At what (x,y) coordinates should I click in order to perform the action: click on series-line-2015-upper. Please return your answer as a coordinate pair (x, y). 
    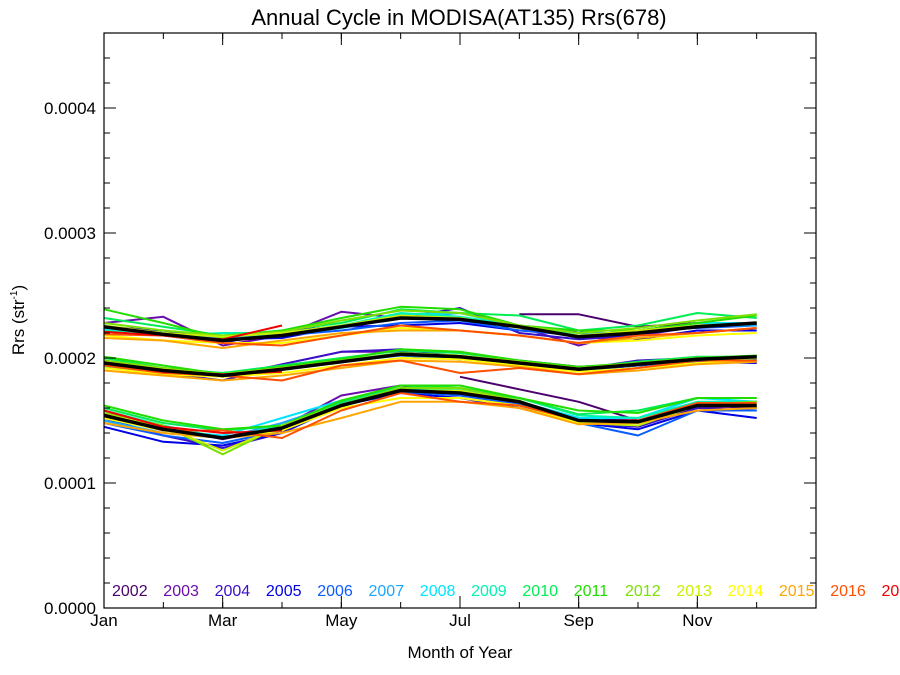
    Looking at the image, I should click on (430, 338).